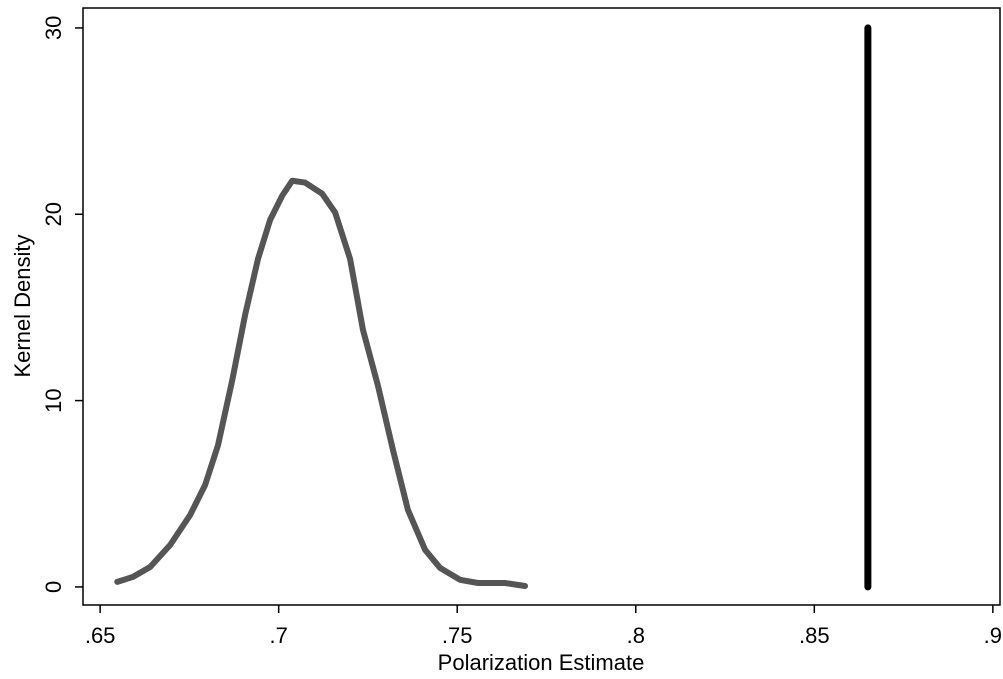 The width and height of the screenshot is (1003, 679). What do you see at coordinates (53, 400) in the screenshot?
I see `y-tick-label: 10` at bounding box center [53, 400].